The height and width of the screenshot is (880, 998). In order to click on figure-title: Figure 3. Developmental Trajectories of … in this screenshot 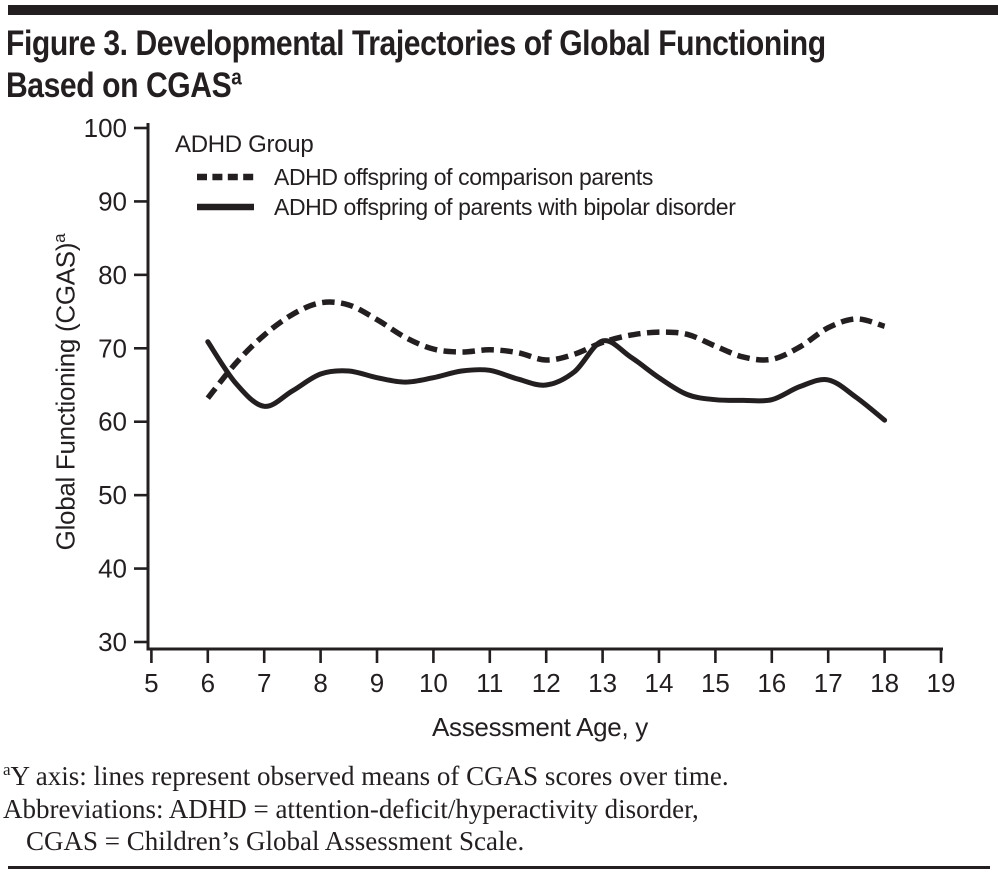, I will do `click(416, 65)`.